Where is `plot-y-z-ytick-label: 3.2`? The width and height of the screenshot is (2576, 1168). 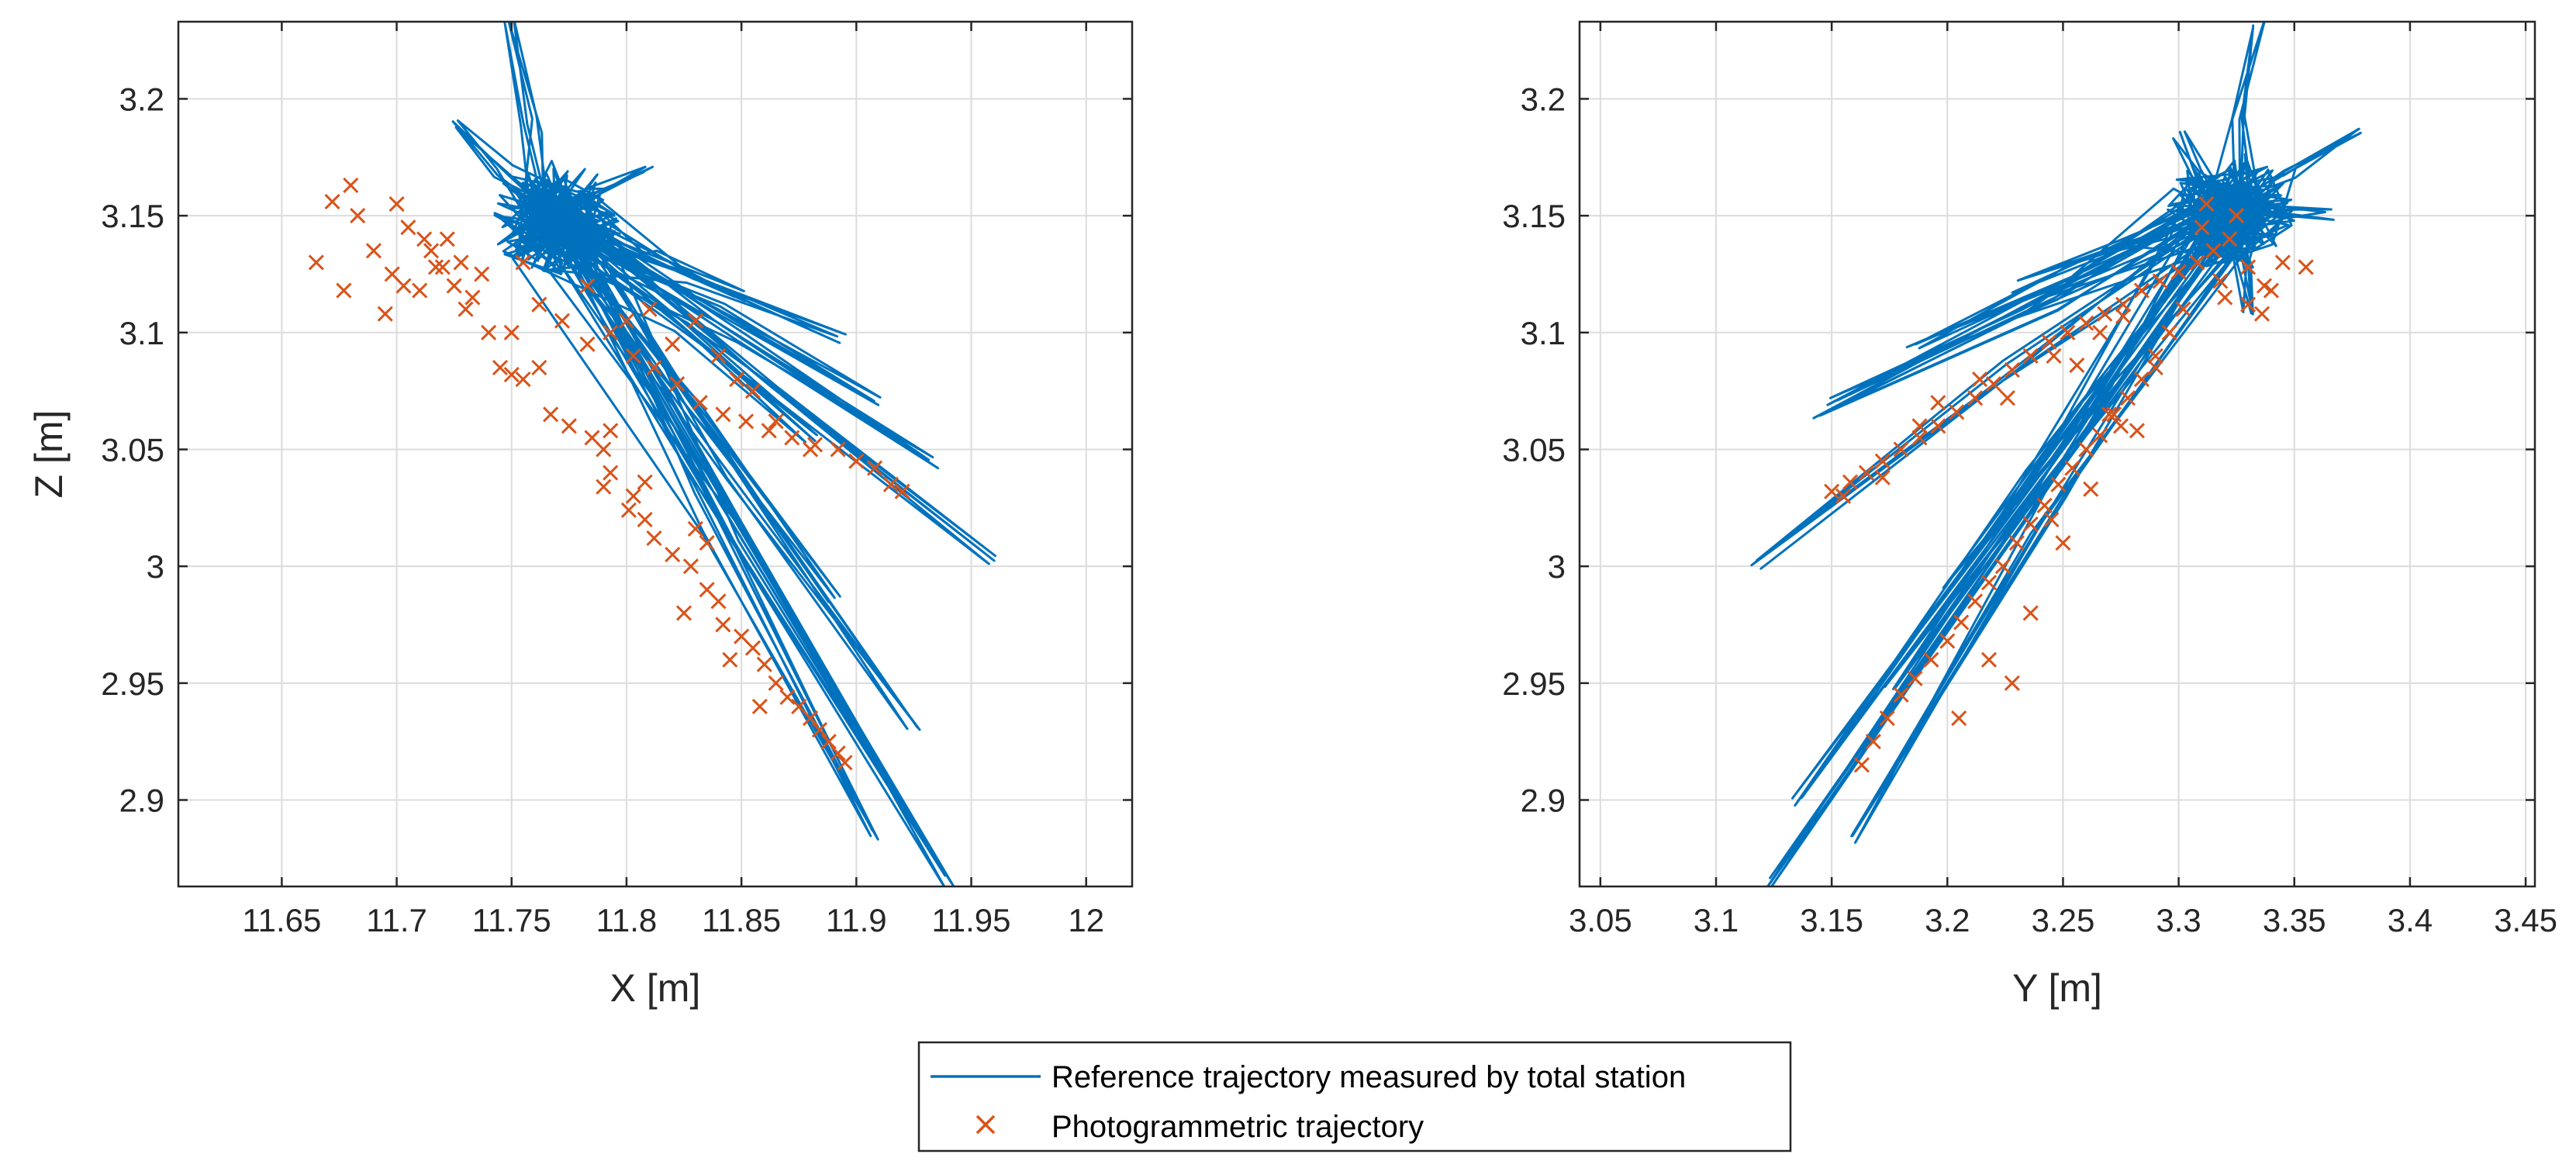 plot-y-z-ytick-label: 3.2 is located at coordinates (1543, 99).